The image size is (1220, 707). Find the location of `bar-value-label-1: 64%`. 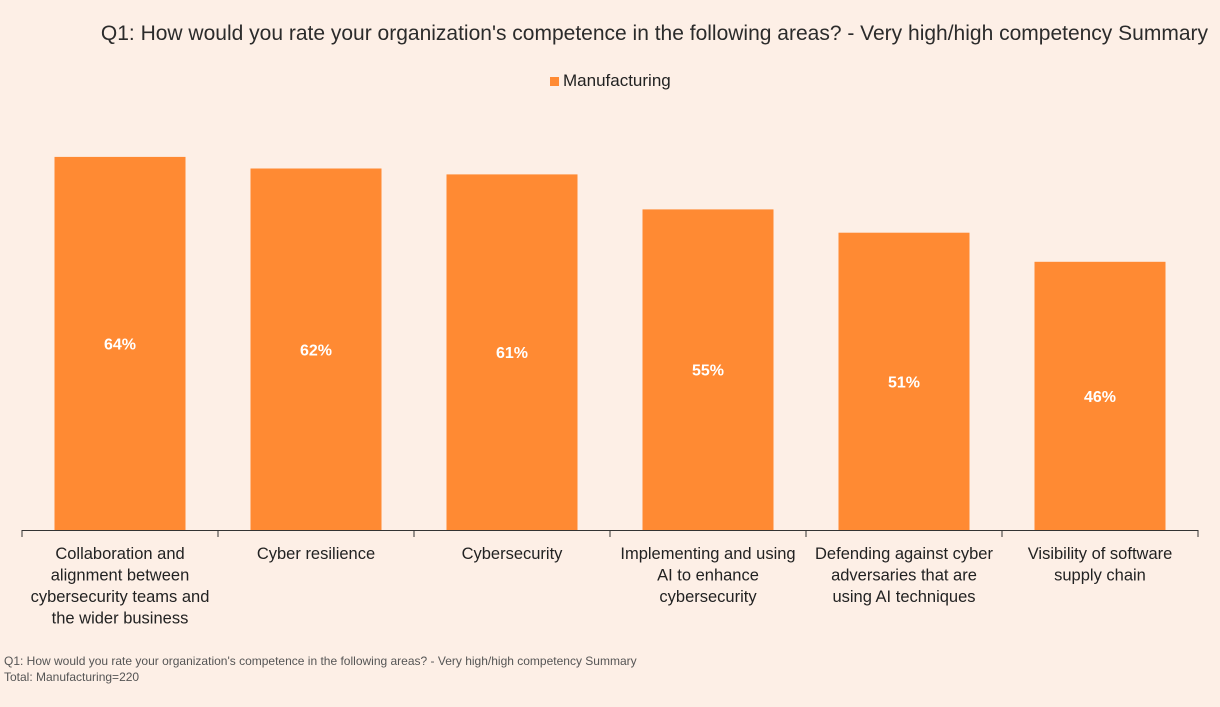

bar-value-label-1: 64% is located at coordinates (120, 344).